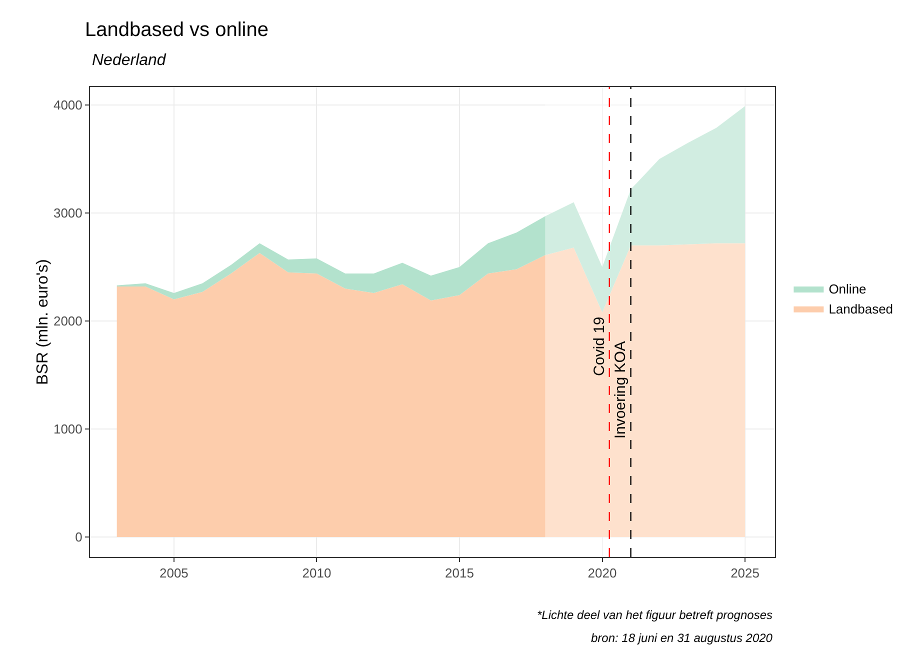 The height and width of the screenshot is (657, 920). What do you see at coordinates (173, 573) in the screenshot?
I see `x-tick-label: 2005` at bounding box center [173, 573].